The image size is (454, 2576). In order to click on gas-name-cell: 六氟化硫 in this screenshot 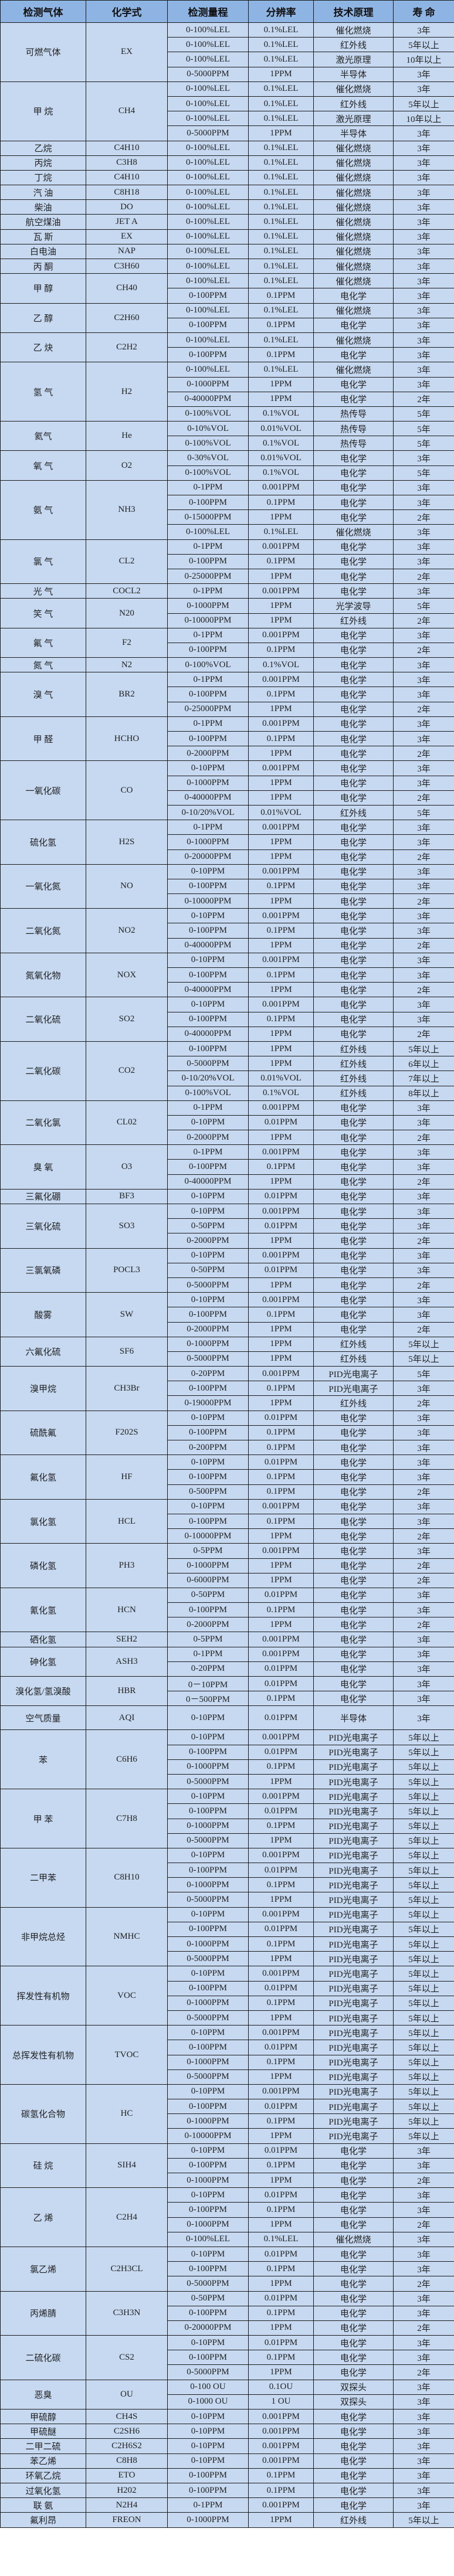, I will do `click(43, 1352)`.